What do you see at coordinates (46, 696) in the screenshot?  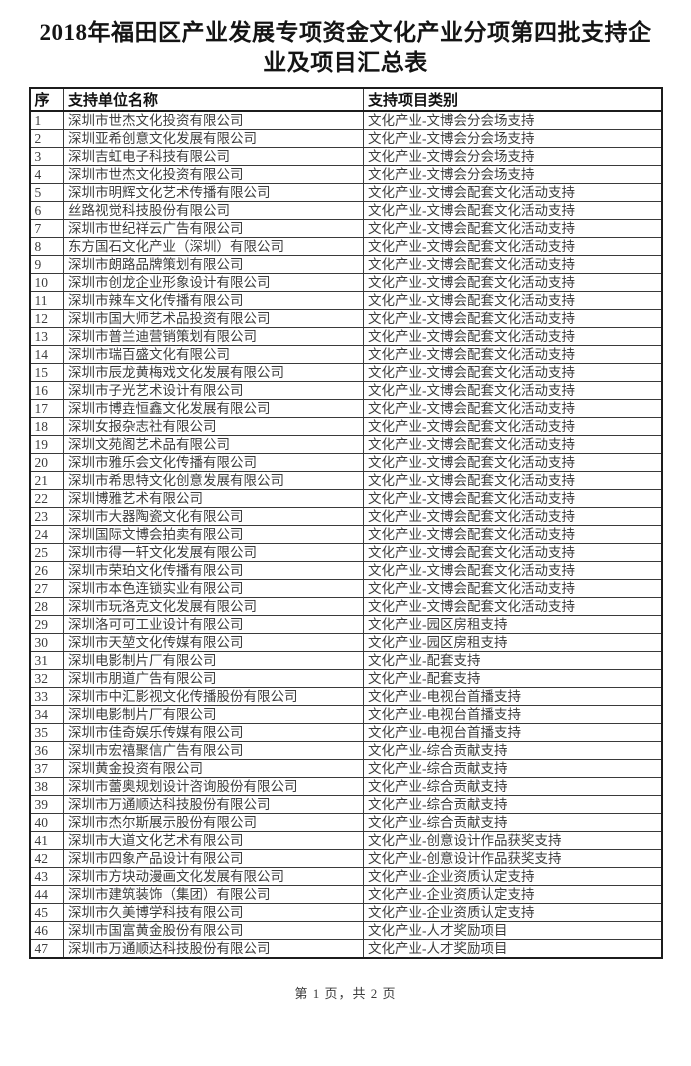 I see `row-index: 33` at bounding box center [46, 696].